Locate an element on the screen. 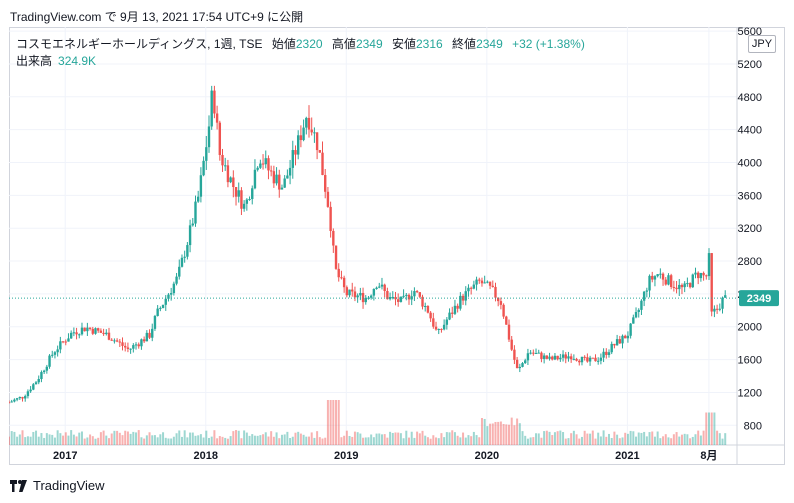  low-label: 安値 is located at coordinates (403, 44).